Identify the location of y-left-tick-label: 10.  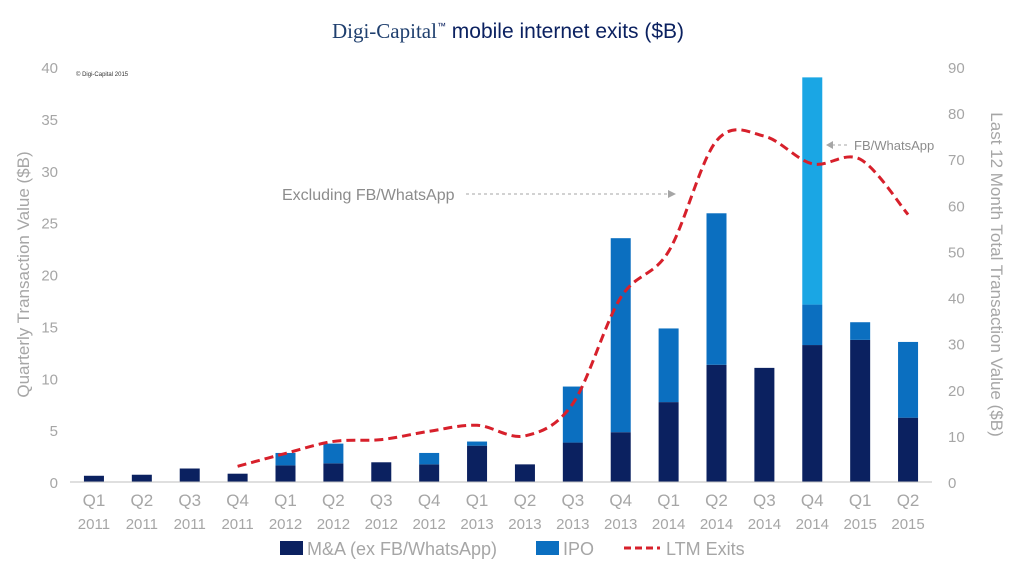
(49, 379).